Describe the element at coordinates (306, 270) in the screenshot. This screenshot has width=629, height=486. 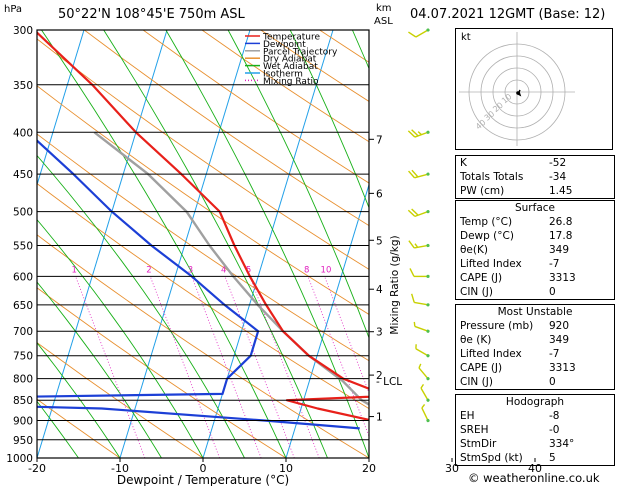
I see `mixing-ratio-label: 8` at that location.